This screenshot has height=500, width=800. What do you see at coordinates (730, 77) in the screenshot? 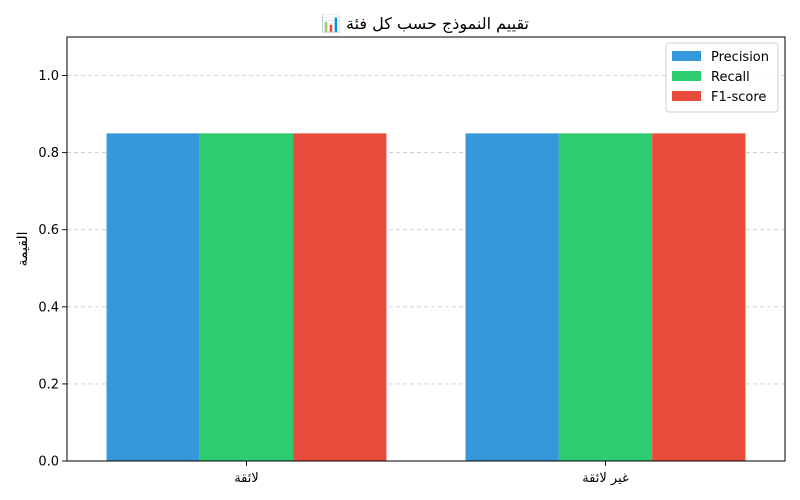
I see `legend-label: Recall` at bounding box center [730, 77].